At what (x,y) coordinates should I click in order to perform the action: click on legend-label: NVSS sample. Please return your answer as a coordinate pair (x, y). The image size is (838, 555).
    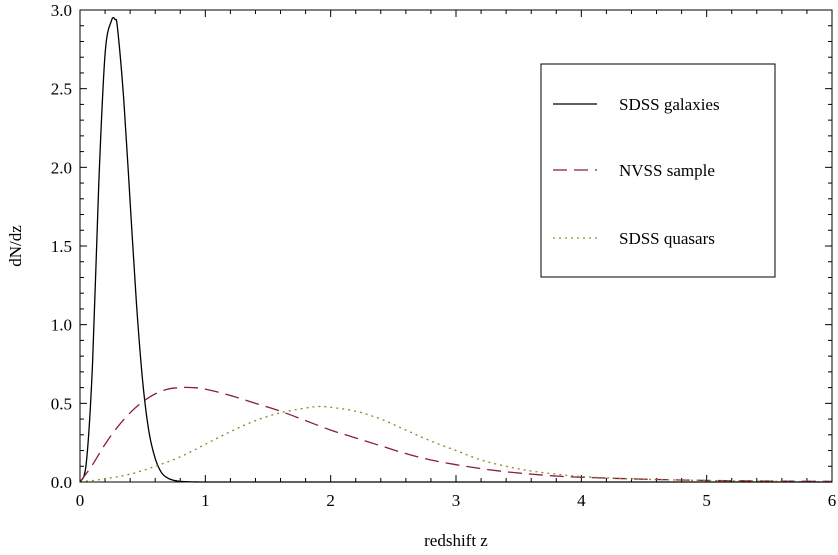
    Looking at the image, I should click on (667, 170).